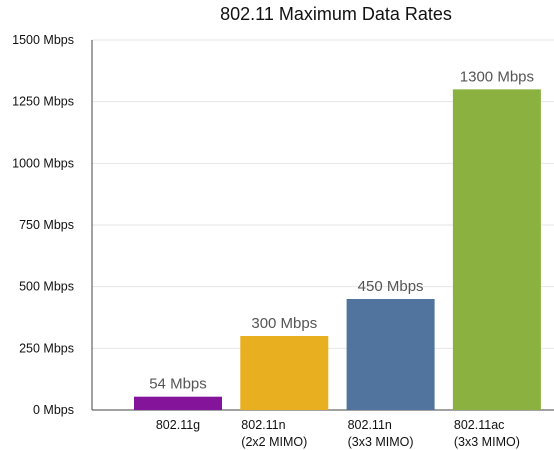 This screenshot has height=450, width=554. Describe the element at coordinates (178, 384) in the screenshot. I see `bar-value-label: 54 Mbps` at that location.